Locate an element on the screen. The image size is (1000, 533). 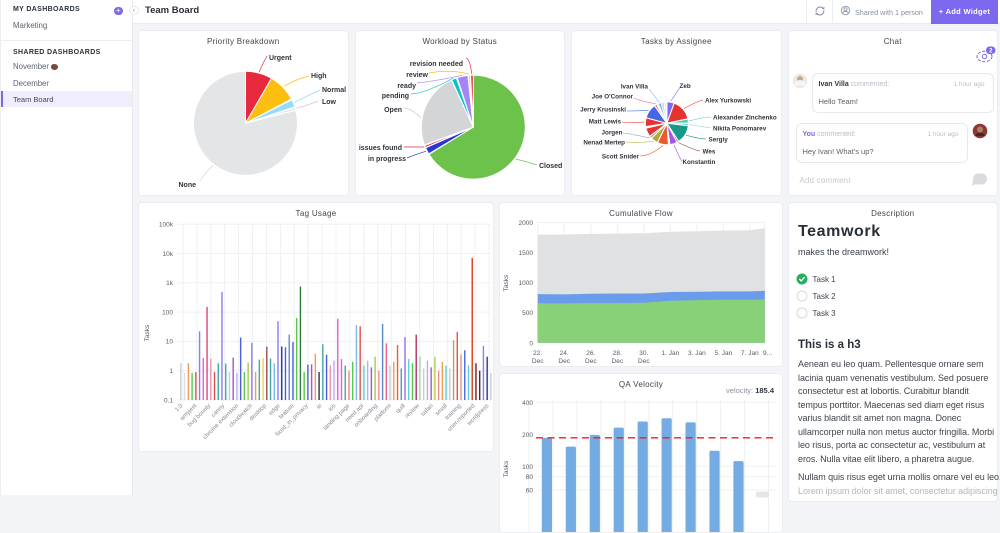
svg-text: Sergiy is located at coordinates (719, 140).